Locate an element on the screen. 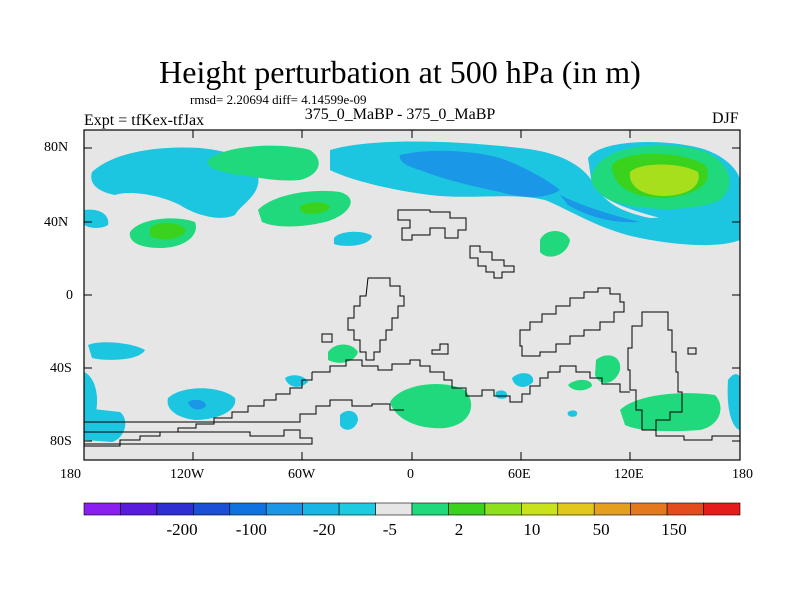  colorbar-label: 2 is located at coordinates (459, 529).